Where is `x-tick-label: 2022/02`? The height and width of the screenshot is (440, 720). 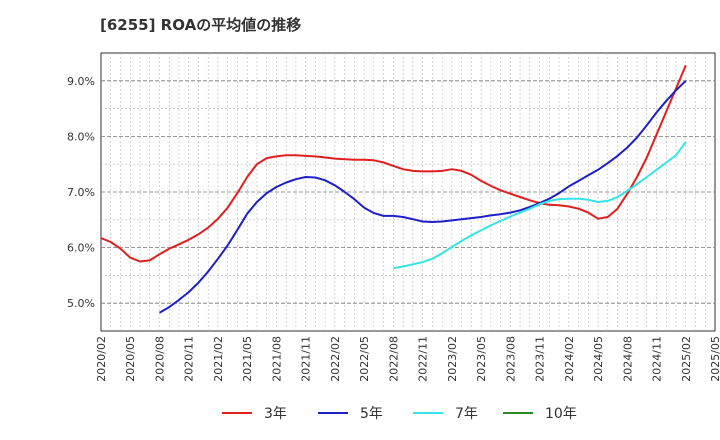
x-tick-label: 2022/02 is located at coordinates (335, 359).